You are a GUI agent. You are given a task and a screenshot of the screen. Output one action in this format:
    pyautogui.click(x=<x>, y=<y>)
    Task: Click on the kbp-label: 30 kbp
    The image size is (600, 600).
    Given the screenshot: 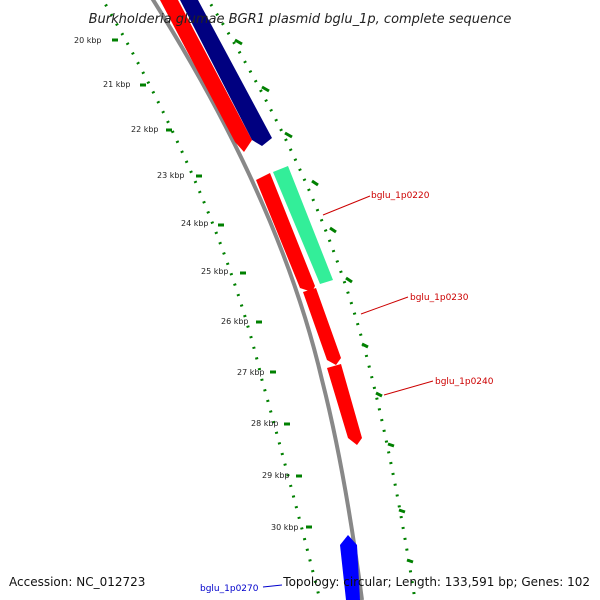 What is the action you would take?
    pyautogui.click(x=285, y=527)
    